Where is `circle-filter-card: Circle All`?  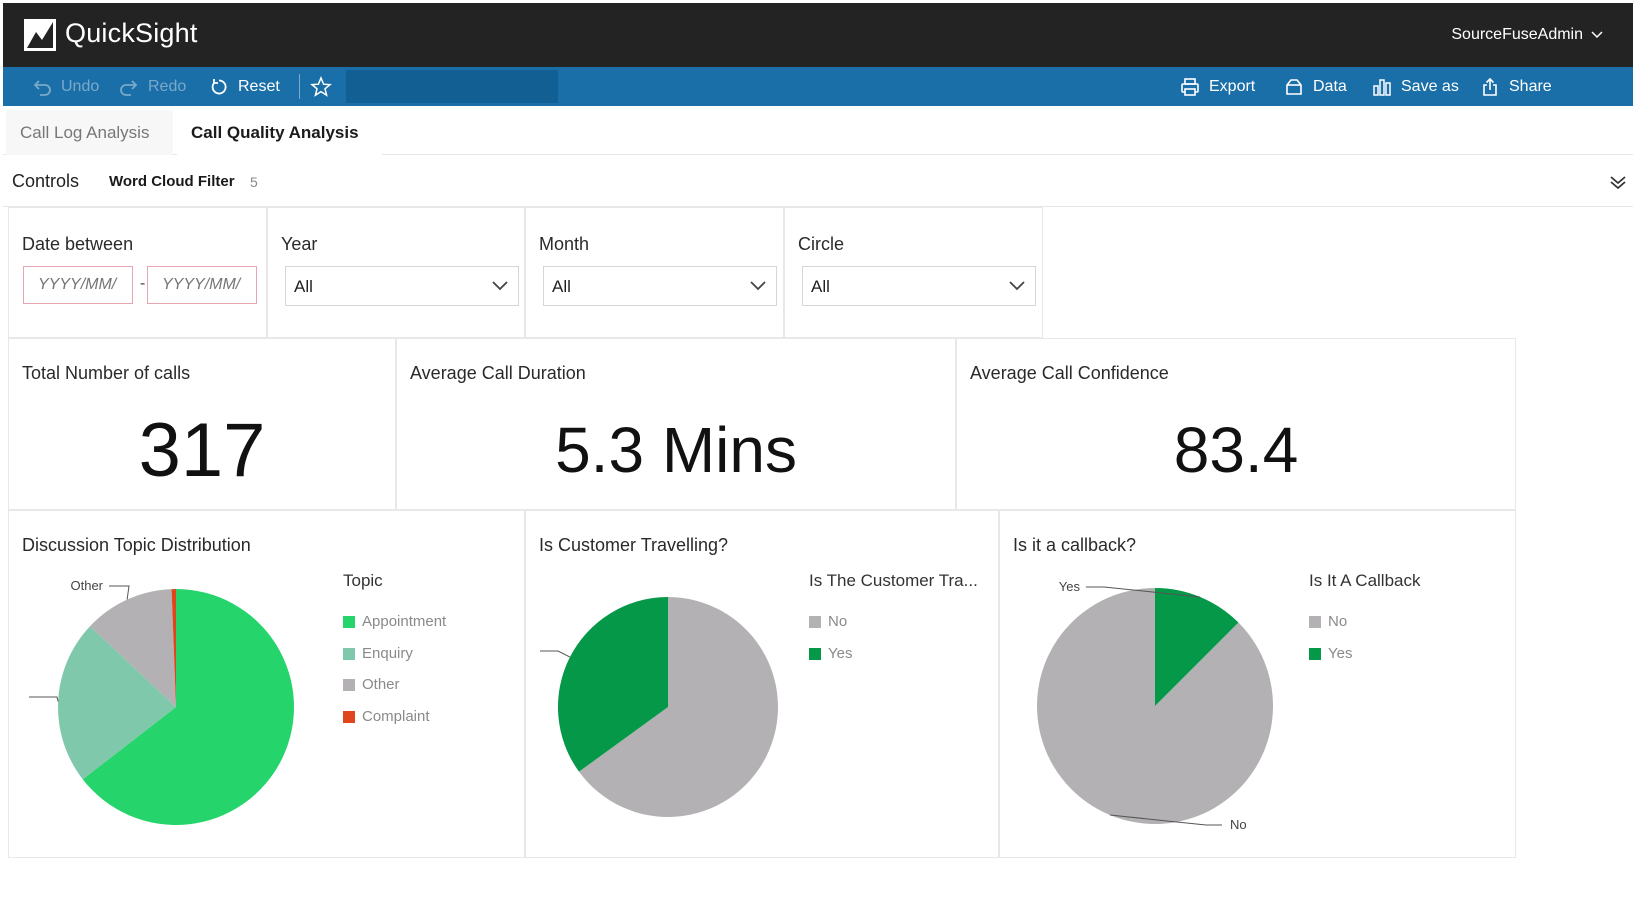 circle-filter-card: Circle All is located at coordinates (913, 272).